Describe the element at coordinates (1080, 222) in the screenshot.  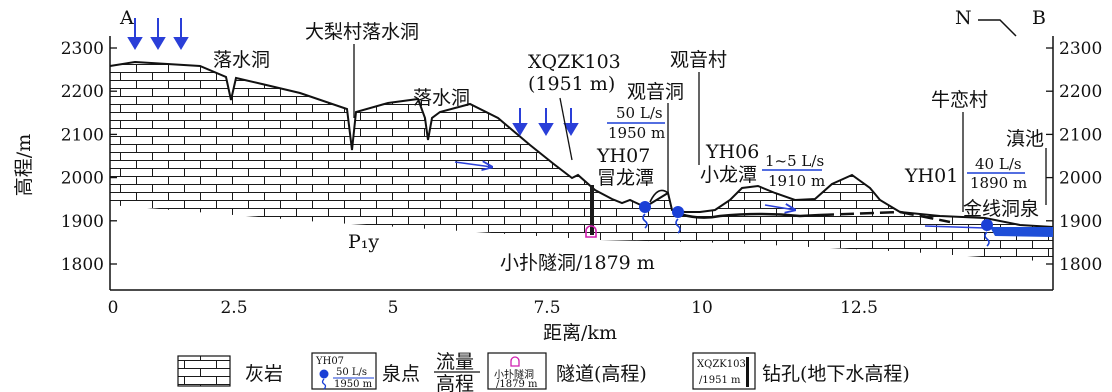
I see `right-tick-label: 1900` at that location.